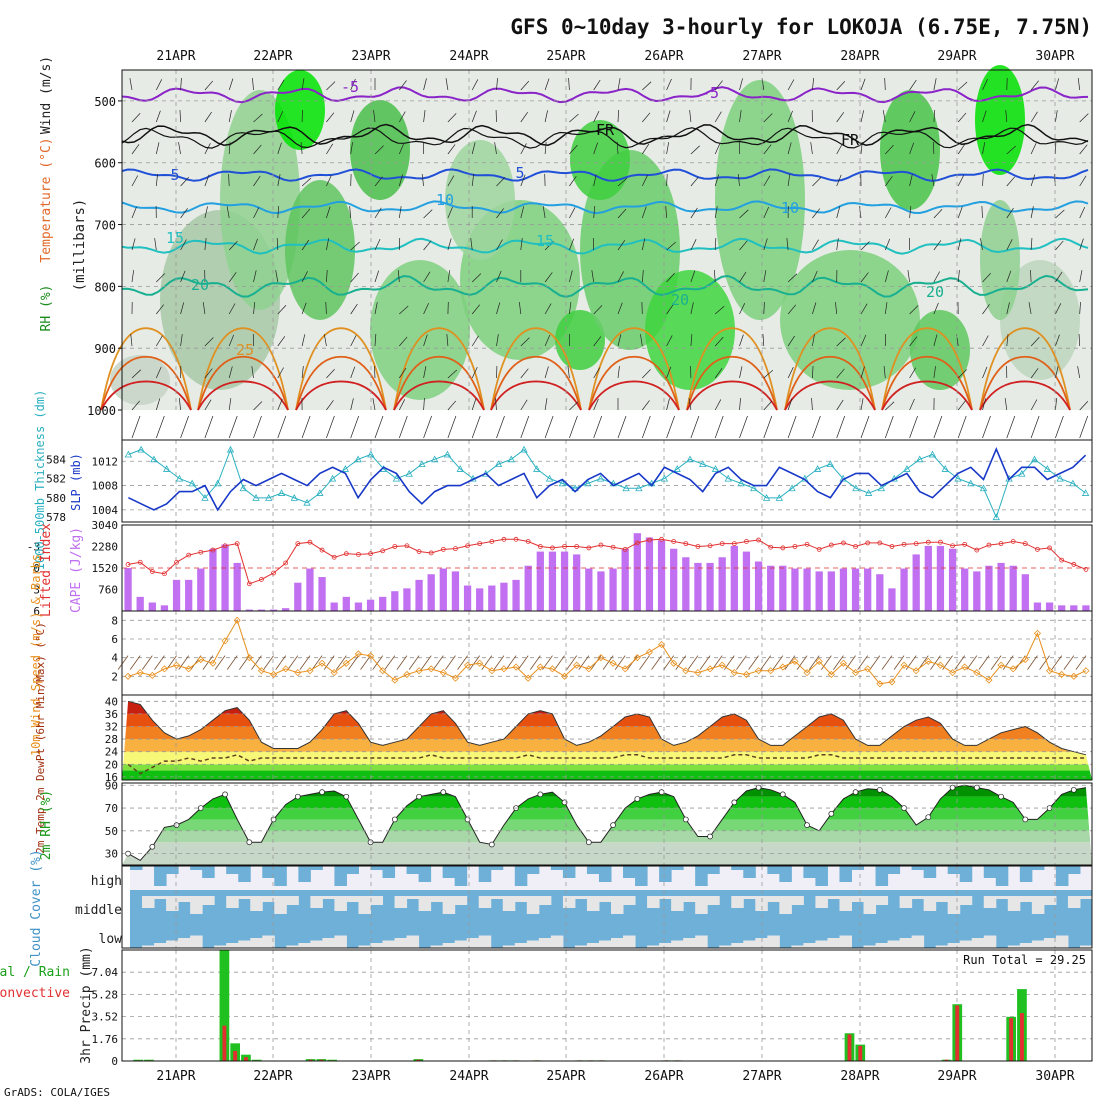 The height and width of the screenshot is (1104, 1100). I want to click on p8-run-total: Run Total = 29.25, so click(1024, 960).